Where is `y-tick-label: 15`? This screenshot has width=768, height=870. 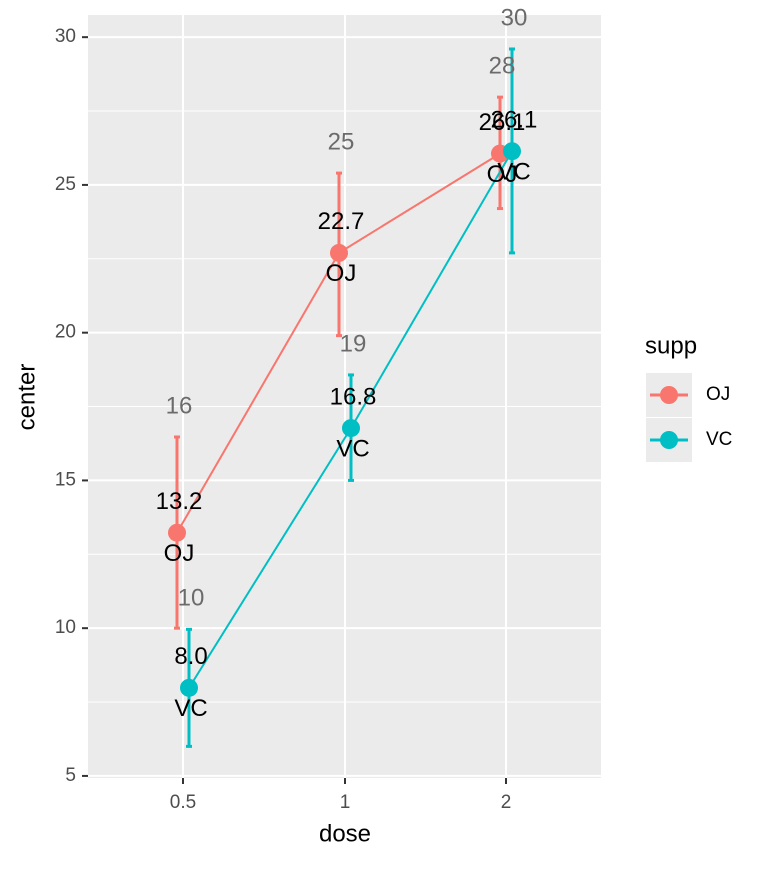 y-tick-label: 15 is located at coordinates (65, 479).